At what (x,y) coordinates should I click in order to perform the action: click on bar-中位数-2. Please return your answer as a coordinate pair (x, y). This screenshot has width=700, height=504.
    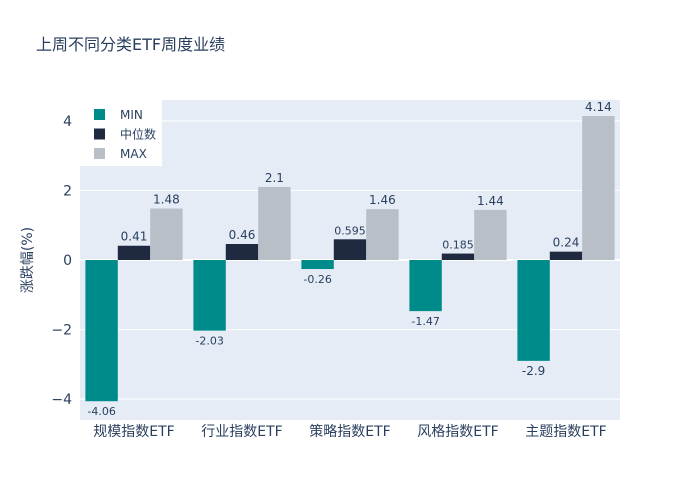
    Looking at the image, I should click on (350, 249).